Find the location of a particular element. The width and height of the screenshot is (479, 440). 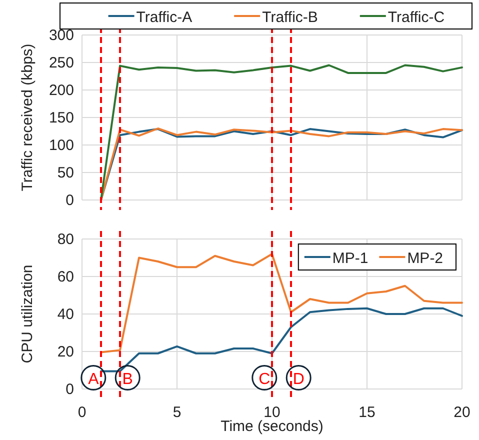

annotation: C is located at coordinates (264, 379).